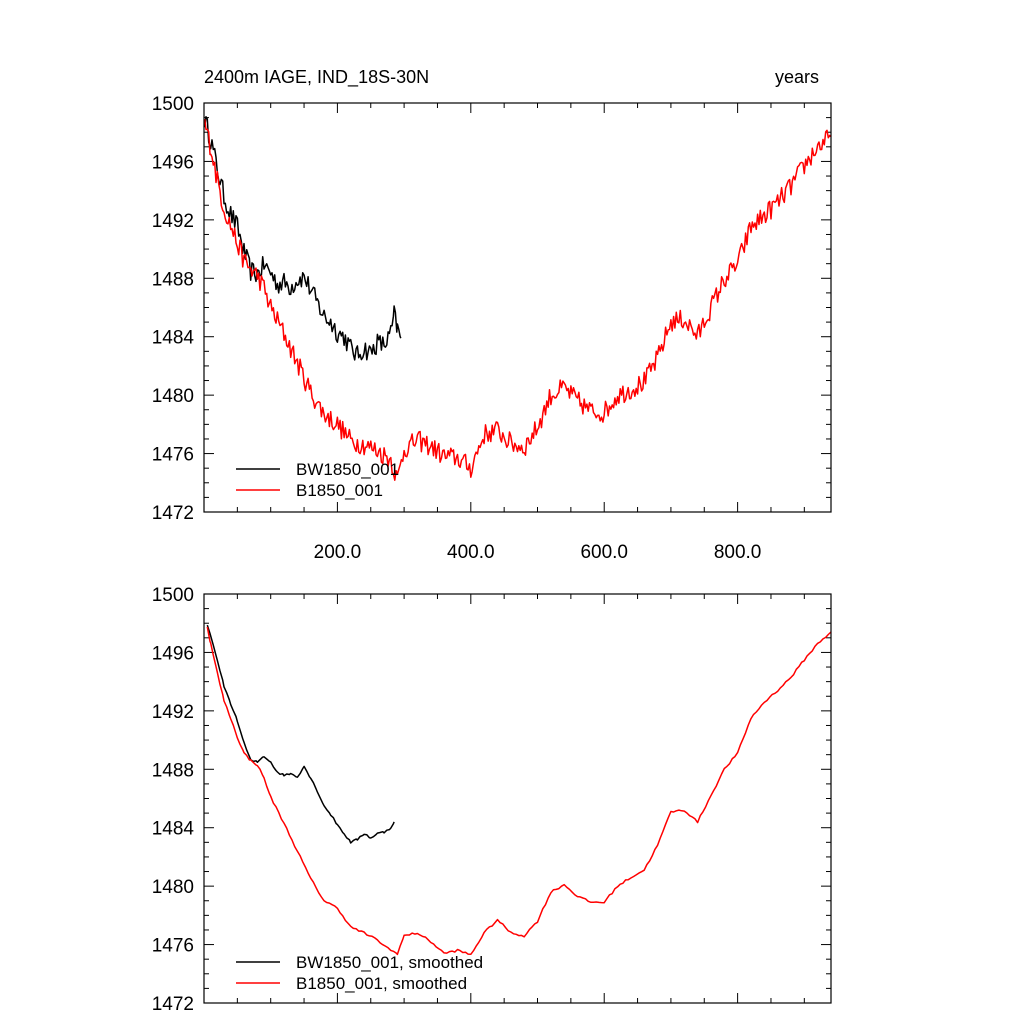  What do you see at coordinates (359, 973) in the screenshot?
I see `bottom-legend: BW1850_001, smoothed B1850_001, smoothed` at bounding box center [359, 973].